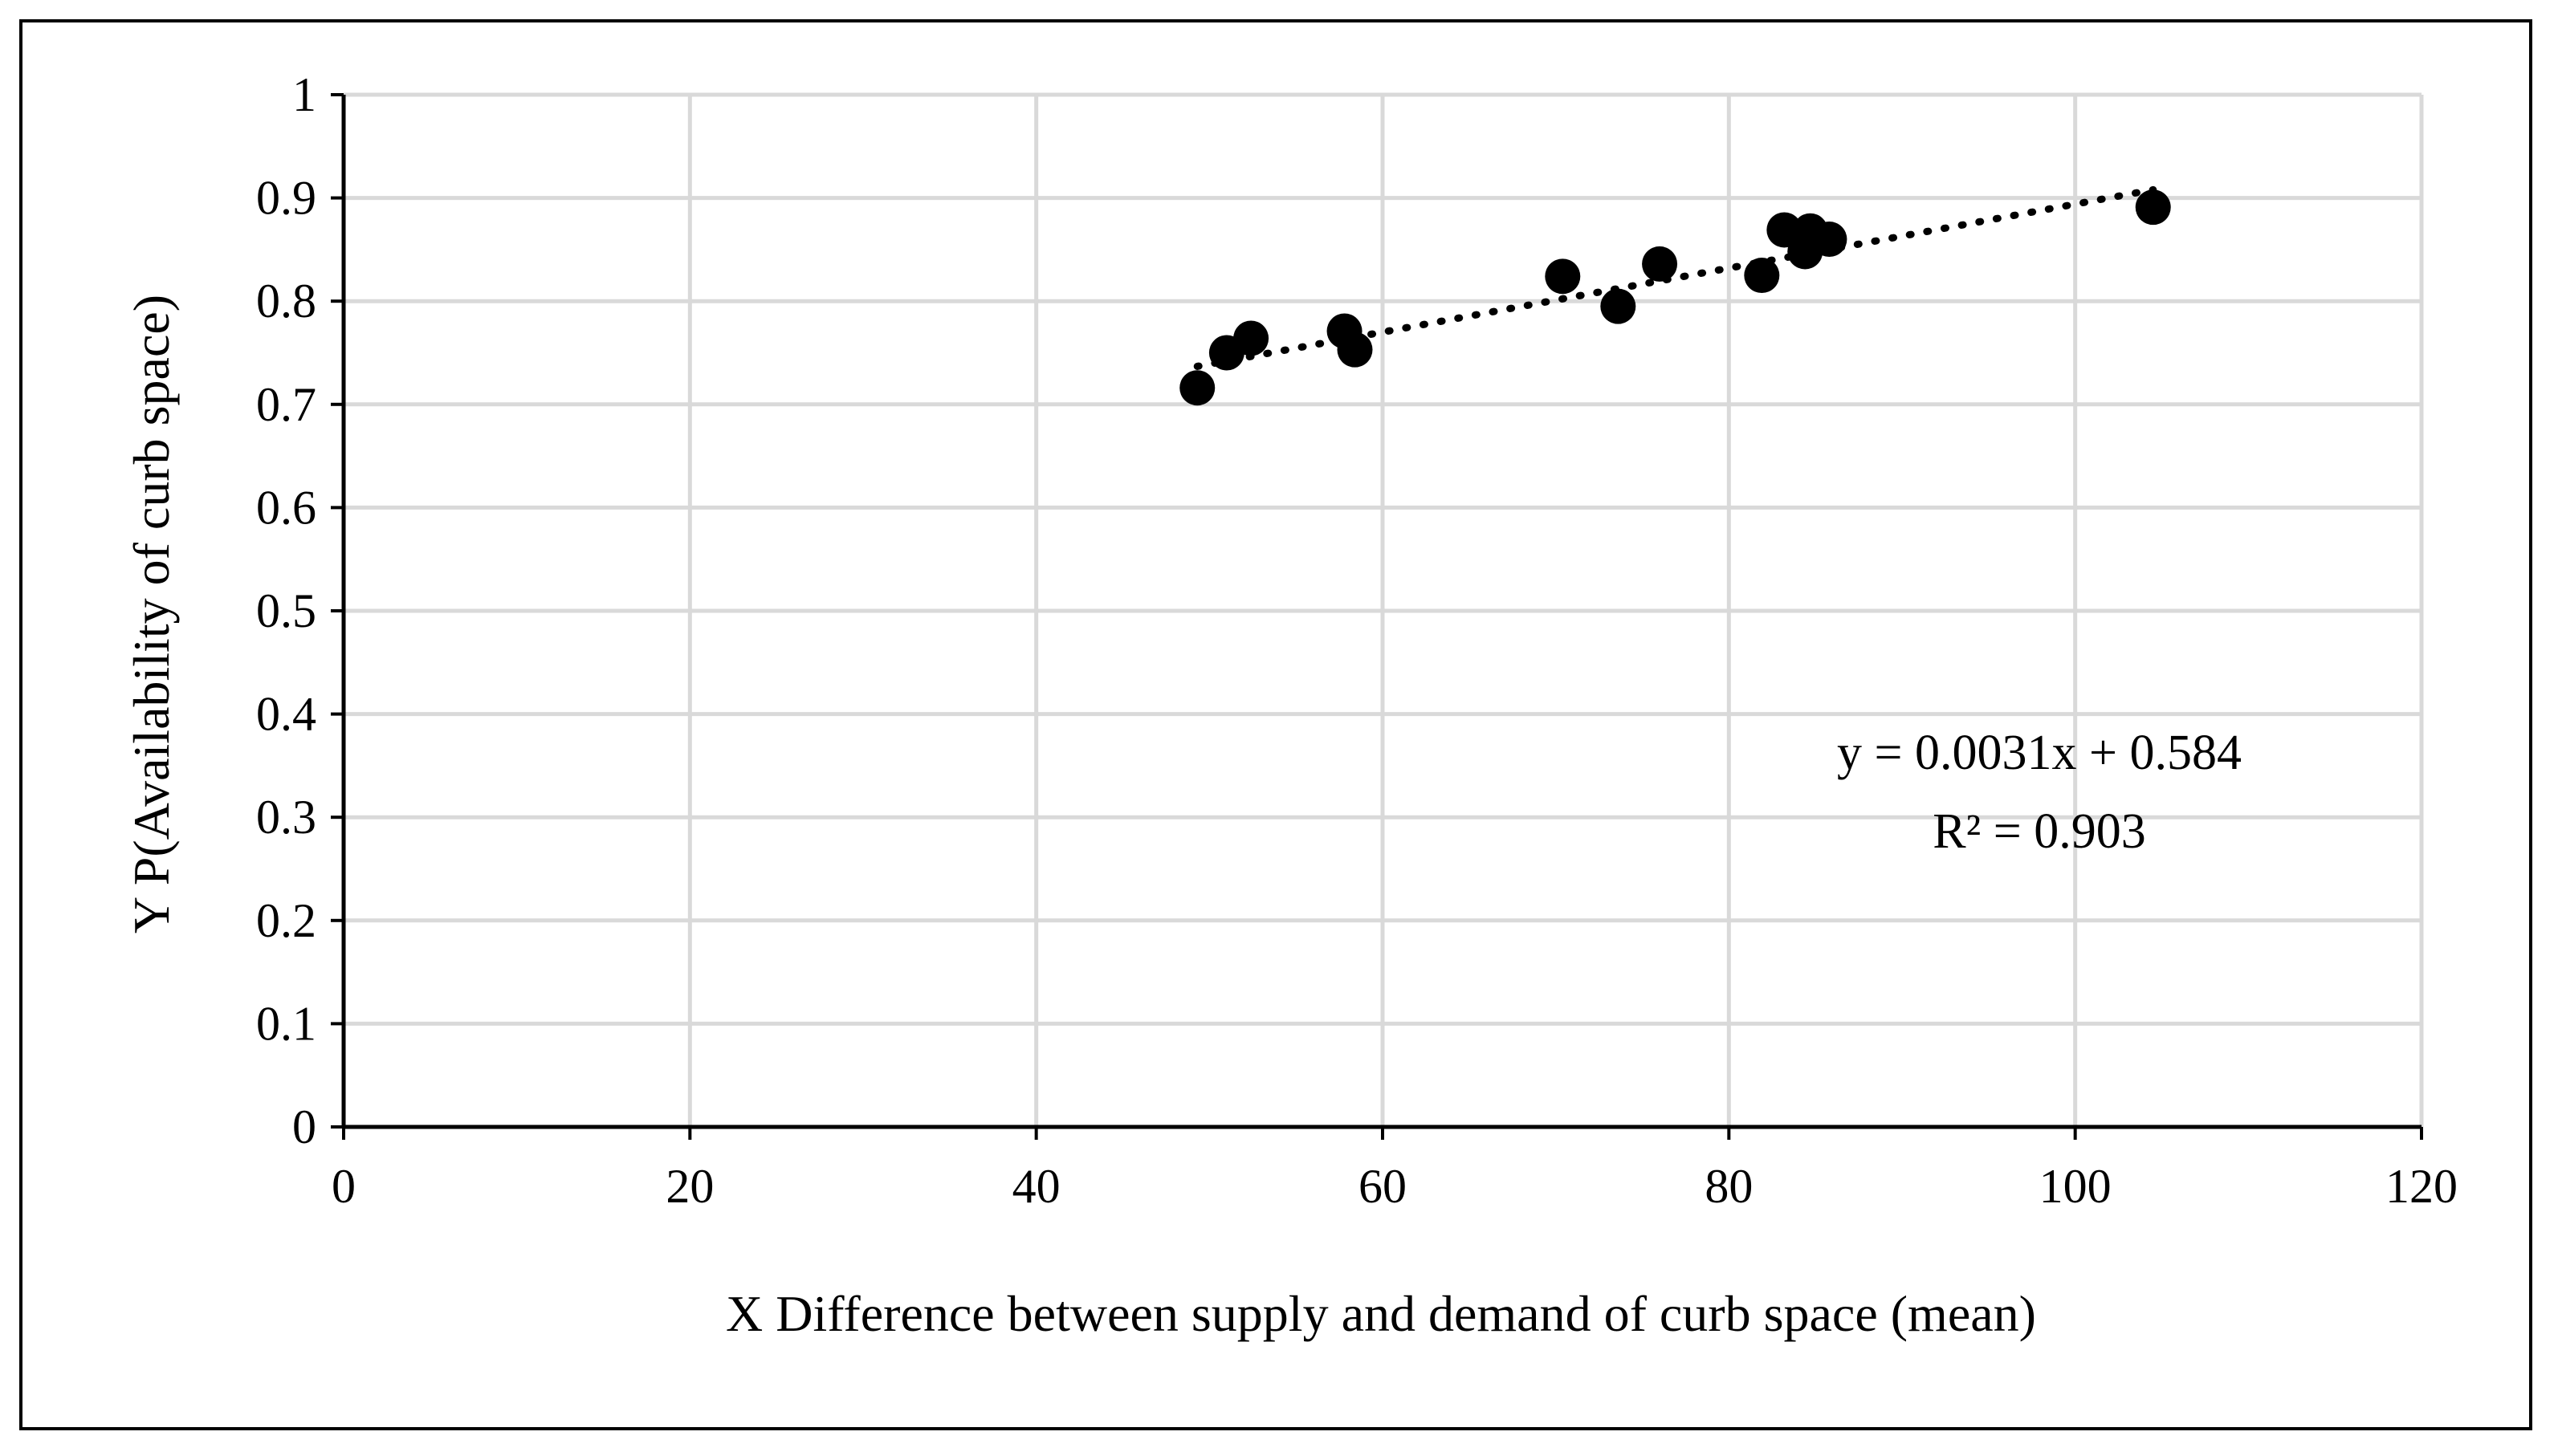 The image size is (2558, 1456). Describe the element at coordinates (286, 198) in the screenshot. I see `y-tick-label: 0.9` at that location.